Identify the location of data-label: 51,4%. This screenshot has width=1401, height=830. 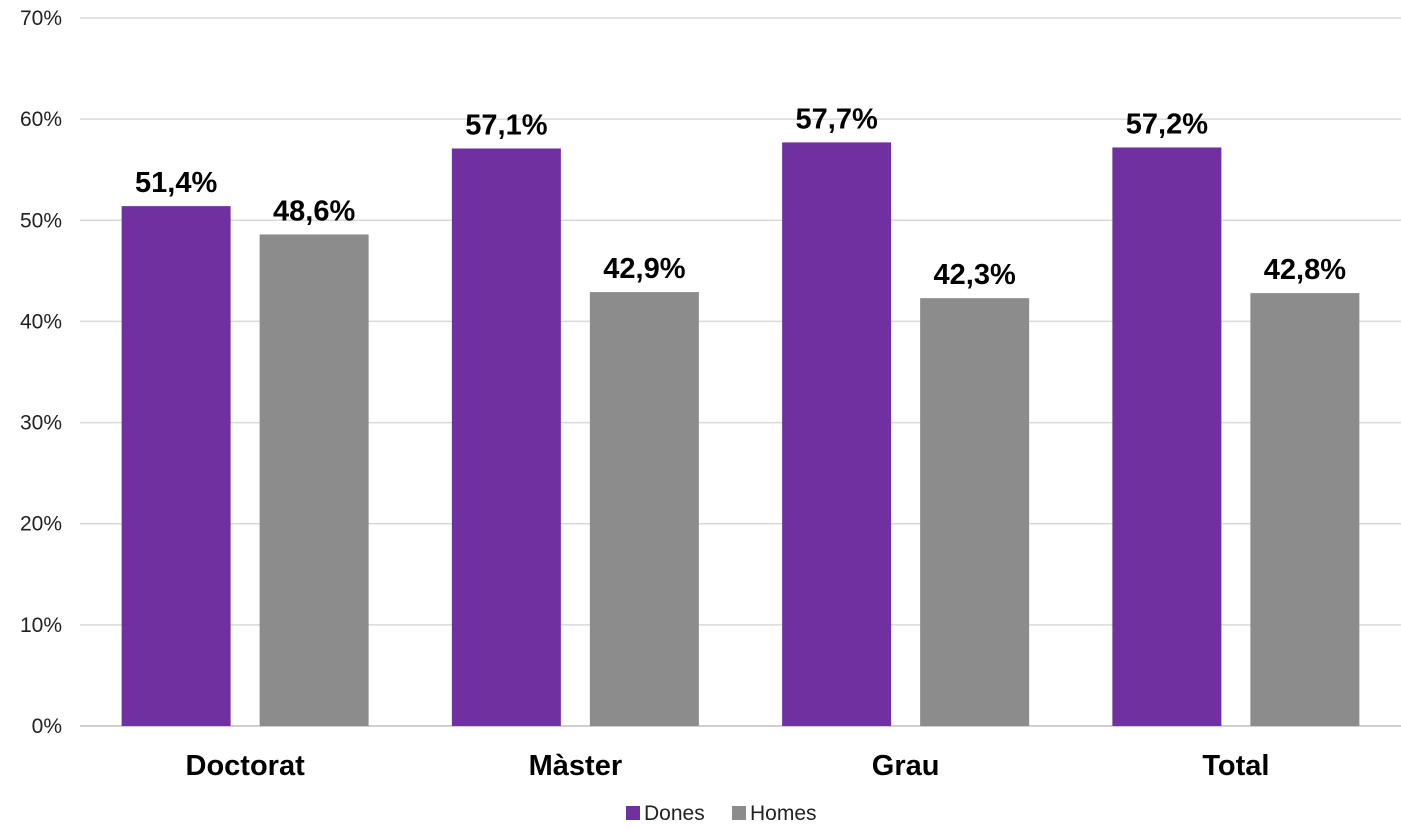
(176, 183).